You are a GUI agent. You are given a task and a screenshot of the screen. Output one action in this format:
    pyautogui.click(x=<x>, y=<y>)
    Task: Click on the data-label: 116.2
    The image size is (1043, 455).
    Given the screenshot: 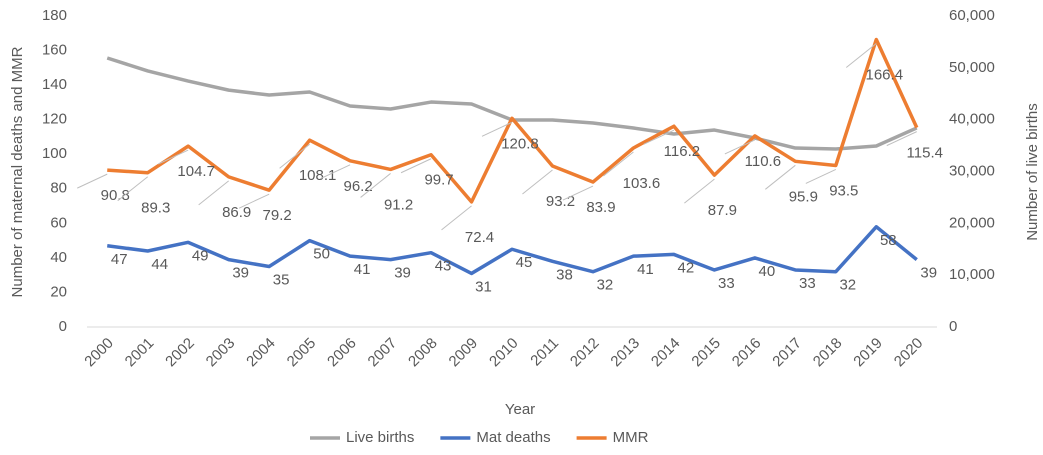 What is the action you would take?
    pyautogui.click(x=682, y=151)
    